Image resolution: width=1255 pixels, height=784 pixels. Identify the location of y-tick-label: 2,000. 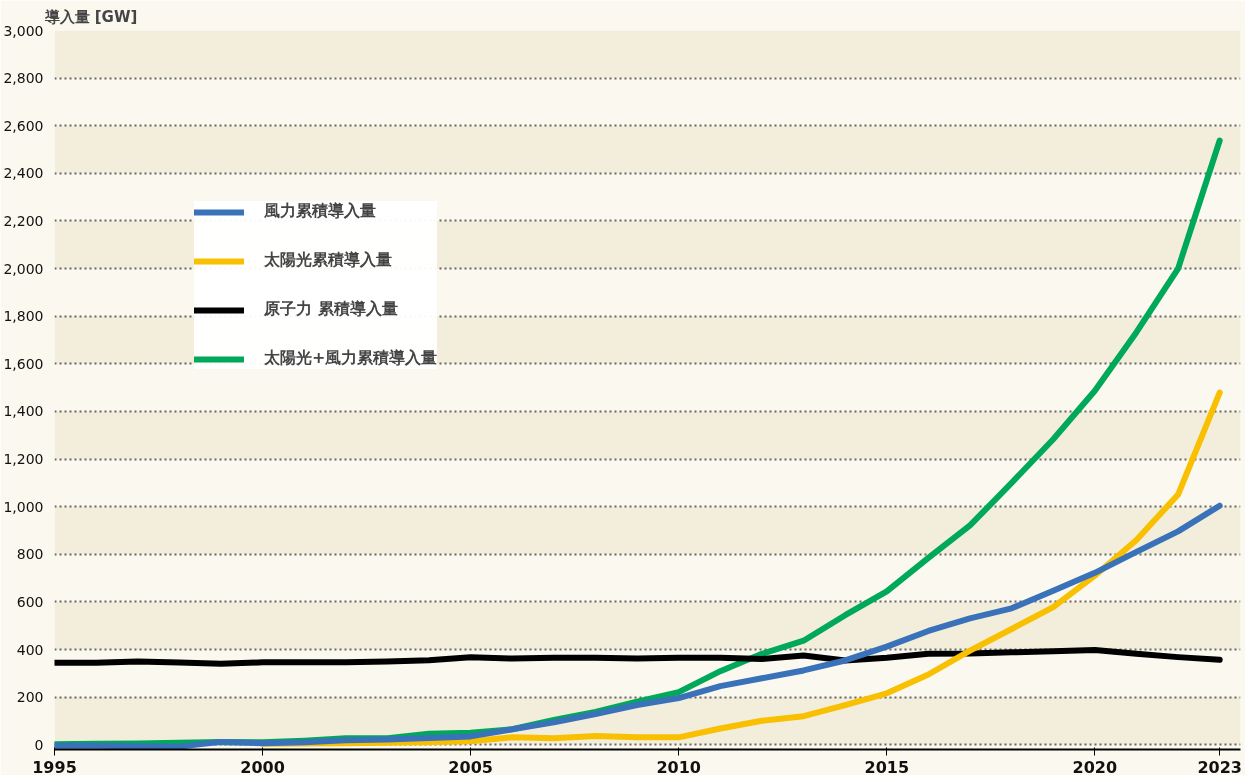
(23, 268).